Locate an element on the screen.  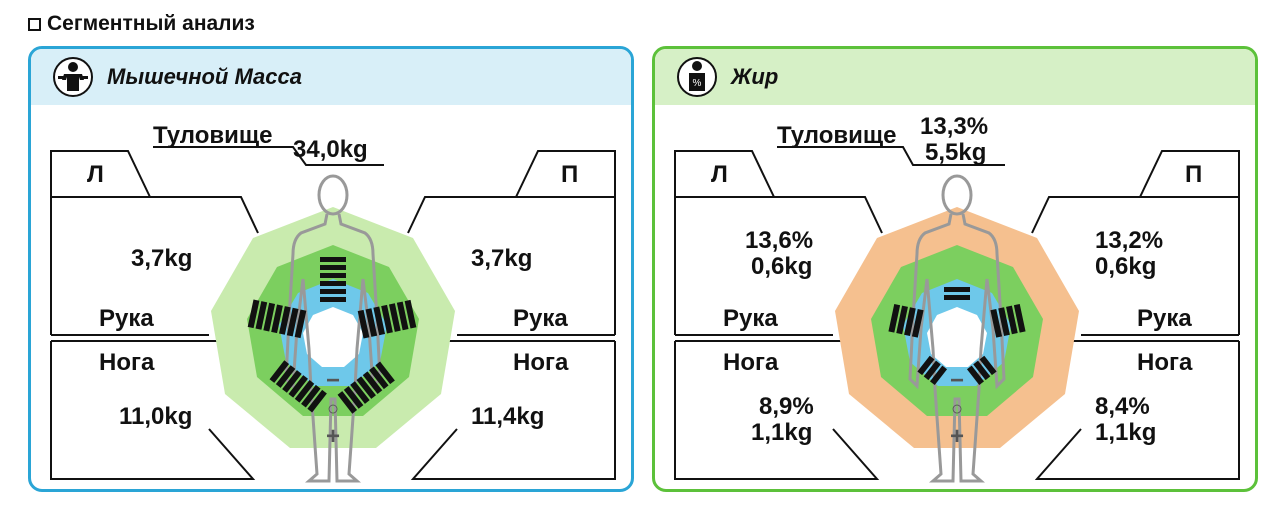
left-leg-percent: 8,9% is located at coordinates (786, 406).